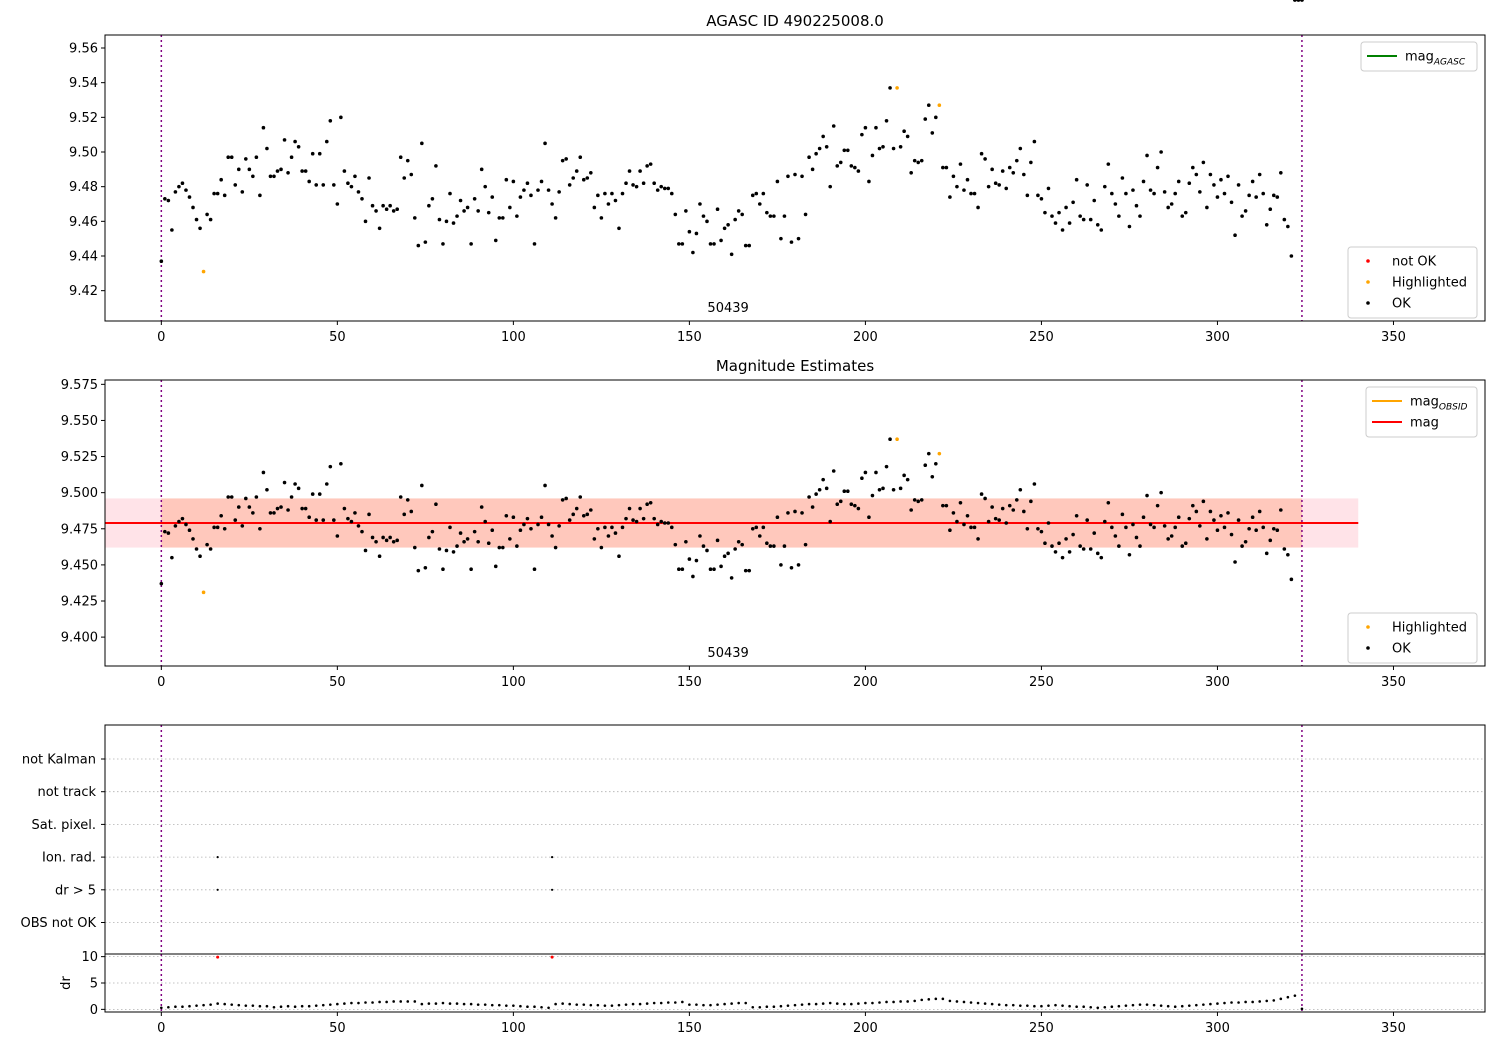  What do you see at coordinates (1041, 682) in the screenshot?
I see `x-tick-label: 250` at bounding box center [1041, 682].